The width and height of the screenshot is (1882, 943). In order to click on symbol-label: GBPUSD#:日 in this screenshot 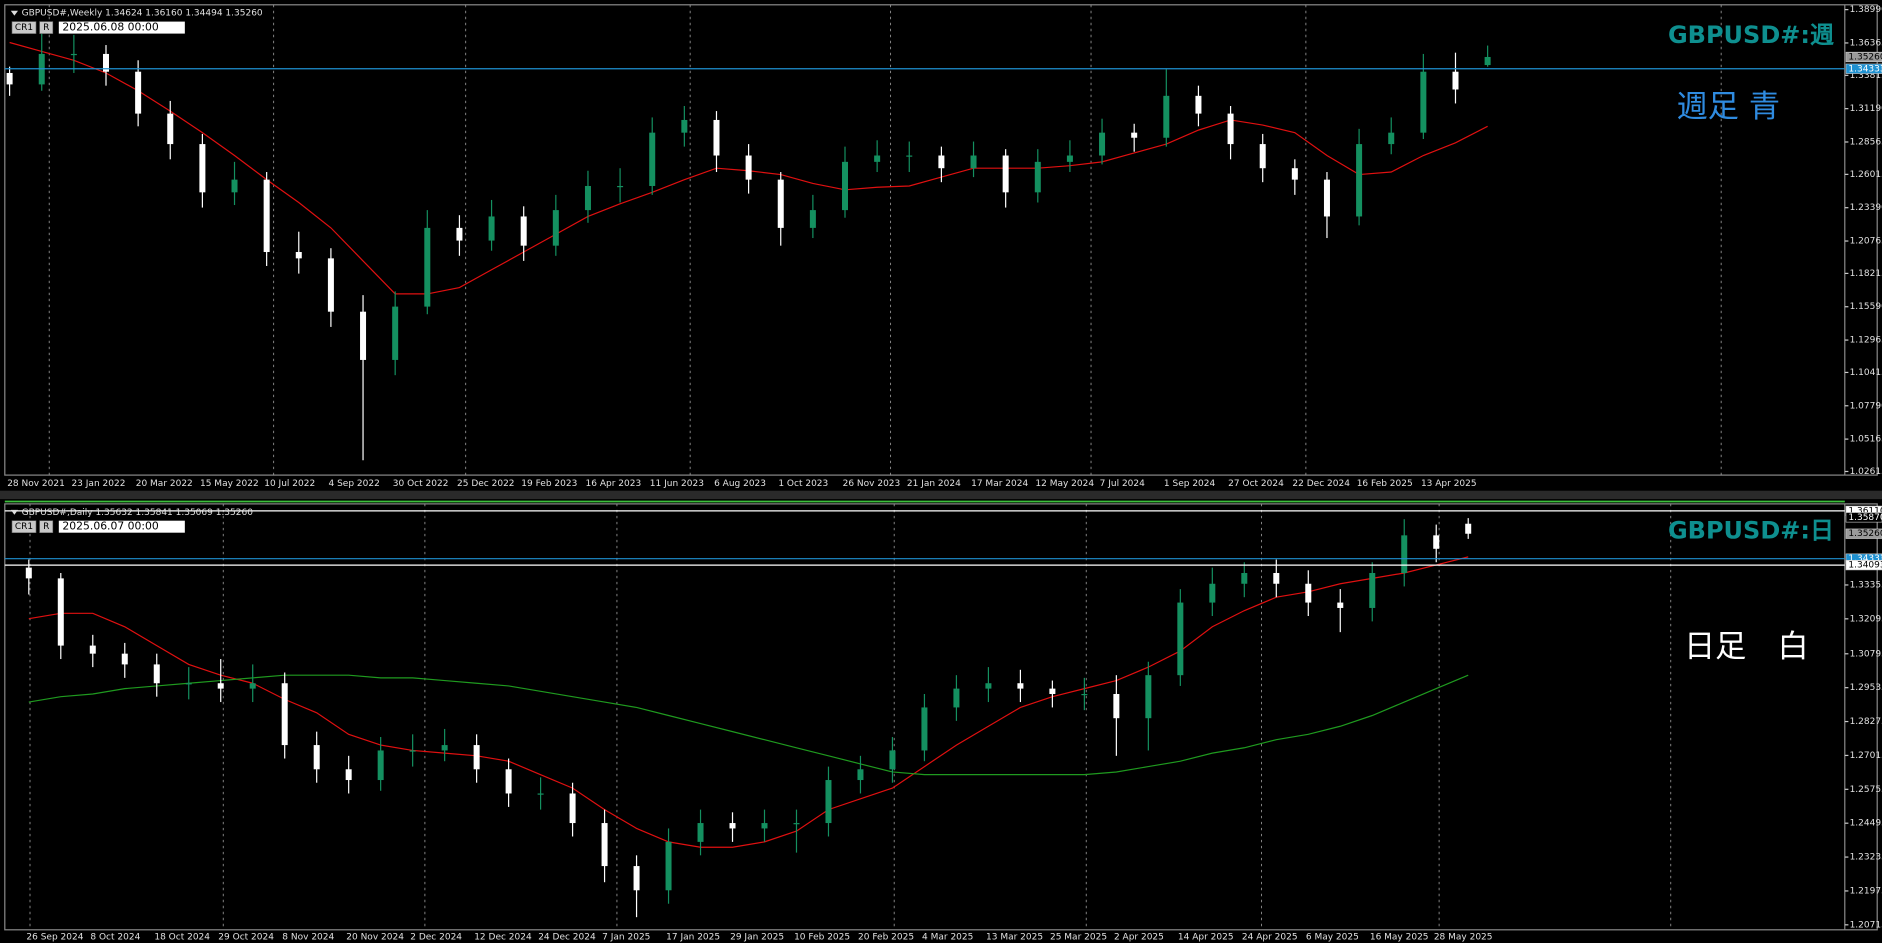, I will do `click(1751, 530)`.